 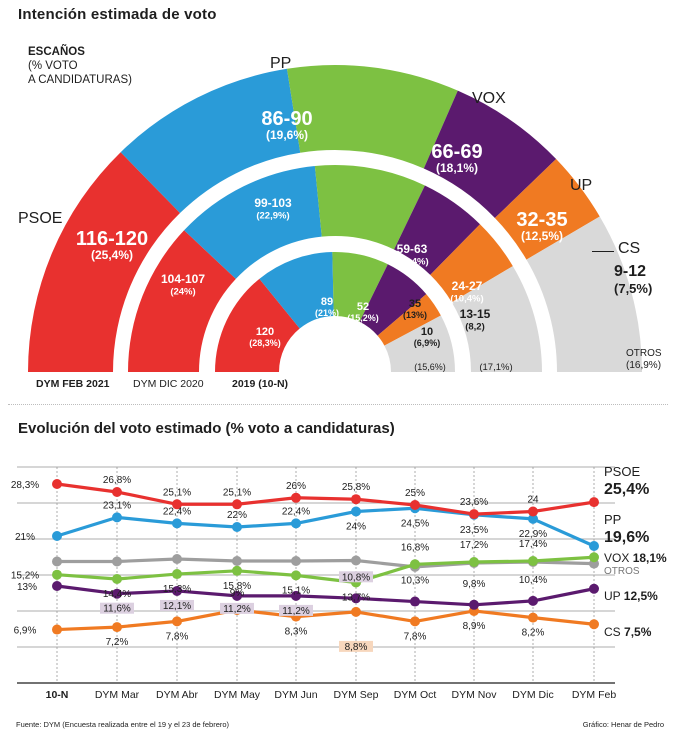 I want to click on party-label-cs: CS, so click(x=629, y=248).